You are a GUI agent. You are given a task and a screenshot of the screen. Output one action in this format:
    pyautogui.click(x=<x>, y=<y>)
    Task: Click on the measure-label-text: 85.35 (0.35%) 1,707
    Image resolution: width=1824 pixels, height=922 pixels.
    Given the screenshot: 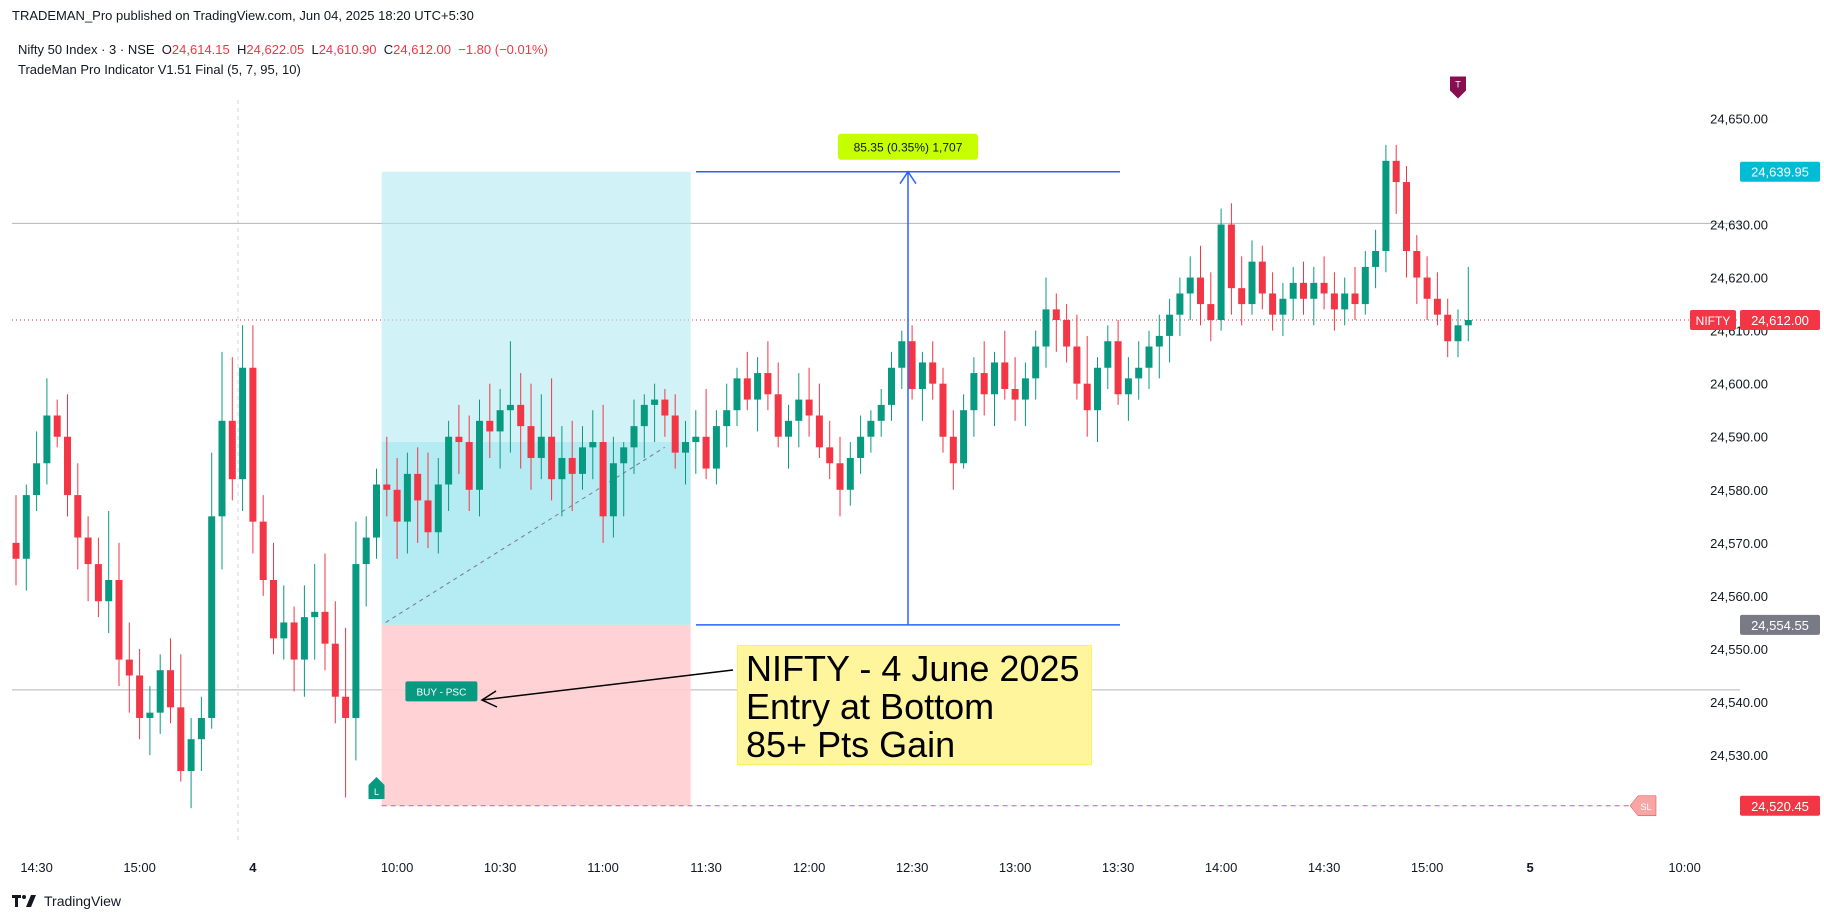 What is the action you would take?
    pyautogui.click(x=908, y=148)
    